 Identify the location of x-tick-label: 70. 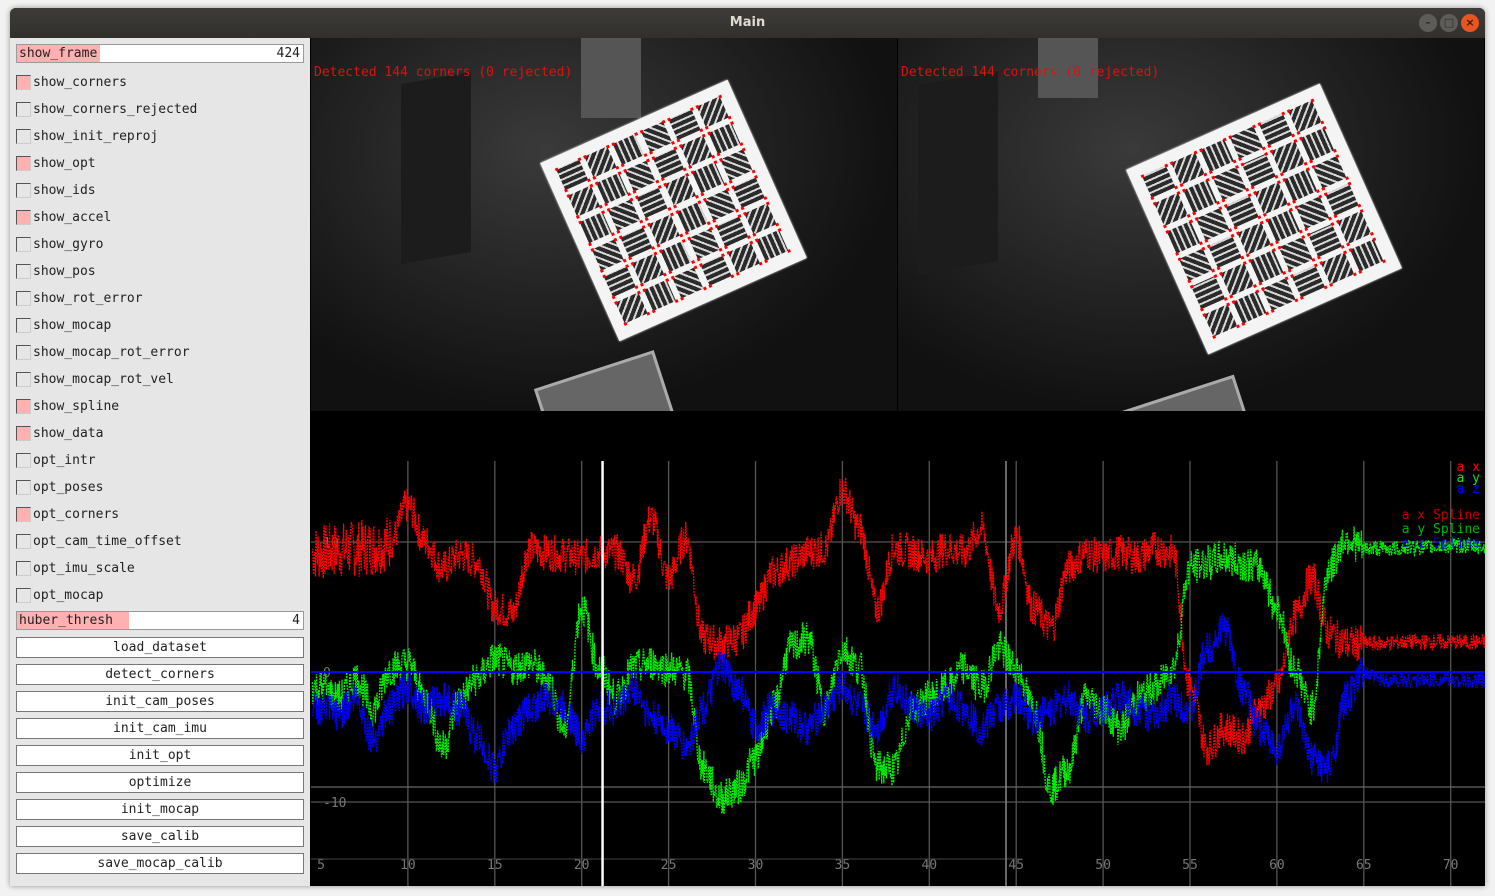
(1451, 865).